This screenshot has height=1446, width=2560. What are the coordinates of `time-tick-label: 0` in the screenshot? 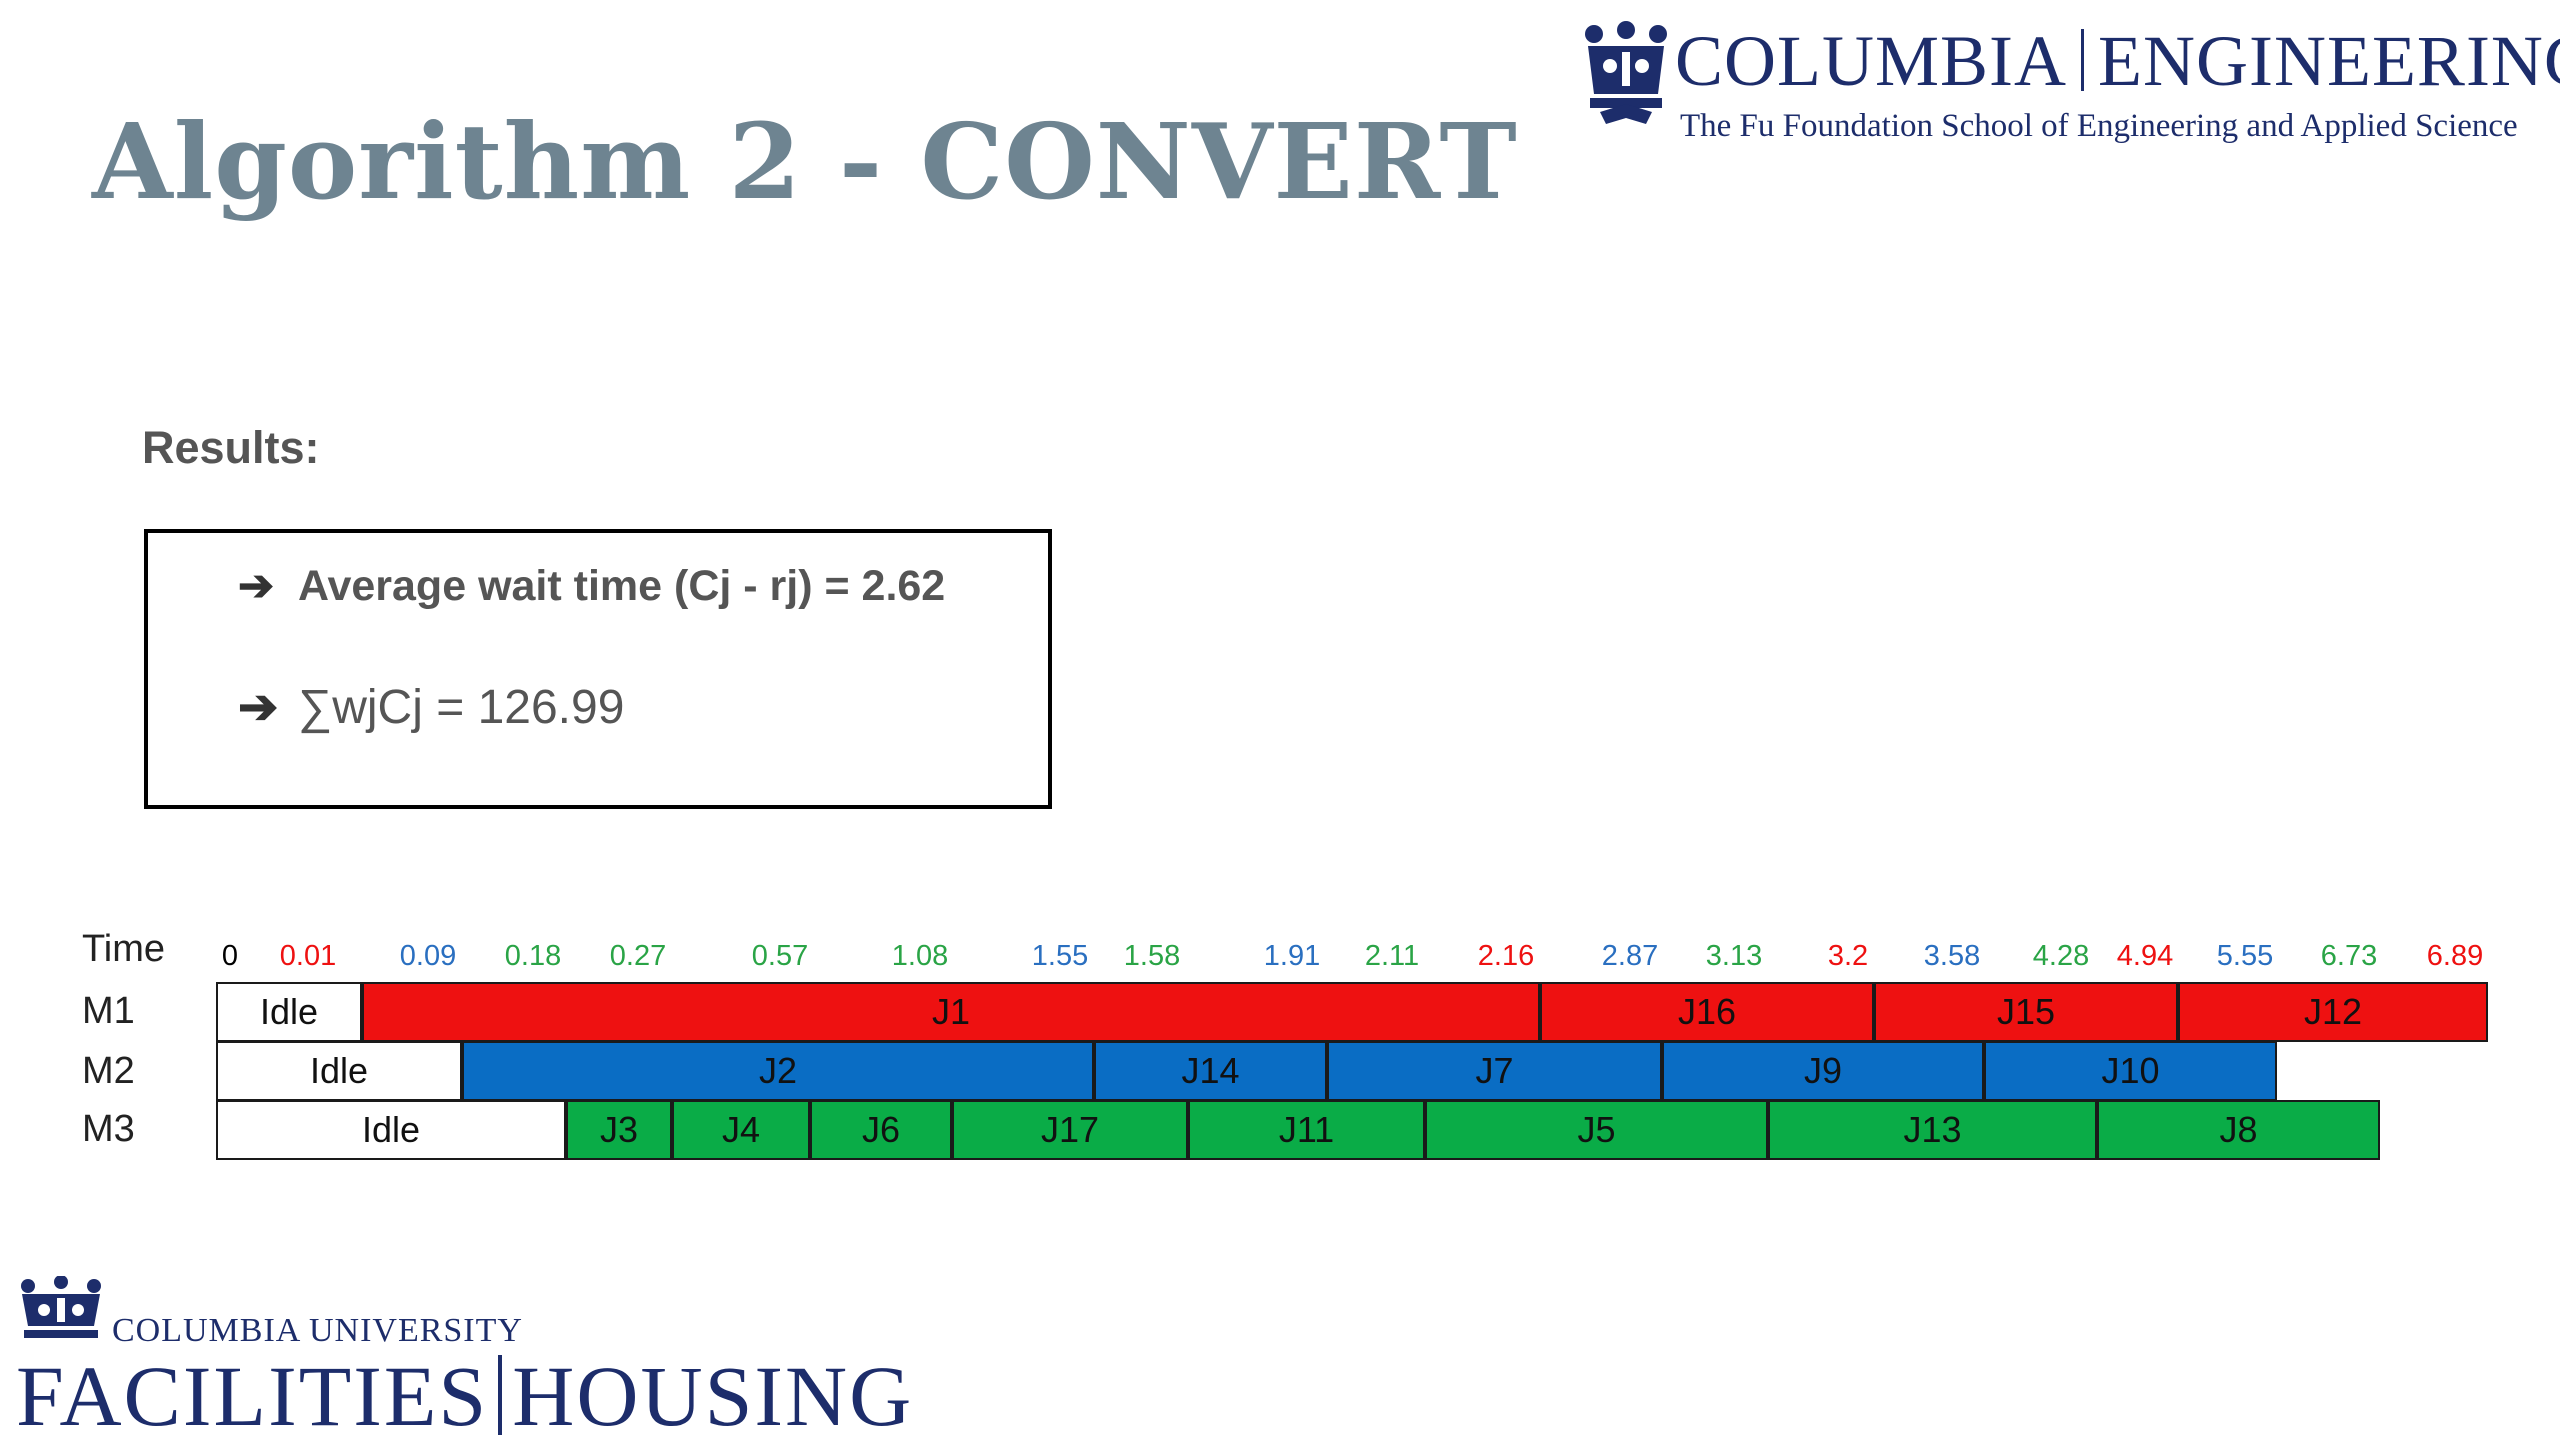 It's located at (230, 956).